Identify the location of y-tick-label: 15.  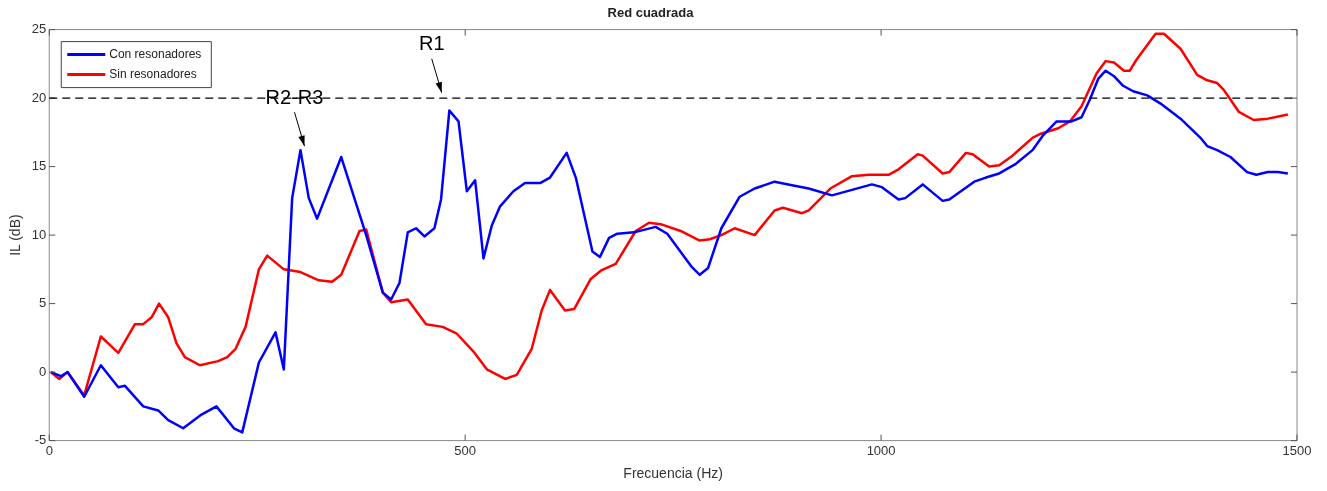
(39, 166).